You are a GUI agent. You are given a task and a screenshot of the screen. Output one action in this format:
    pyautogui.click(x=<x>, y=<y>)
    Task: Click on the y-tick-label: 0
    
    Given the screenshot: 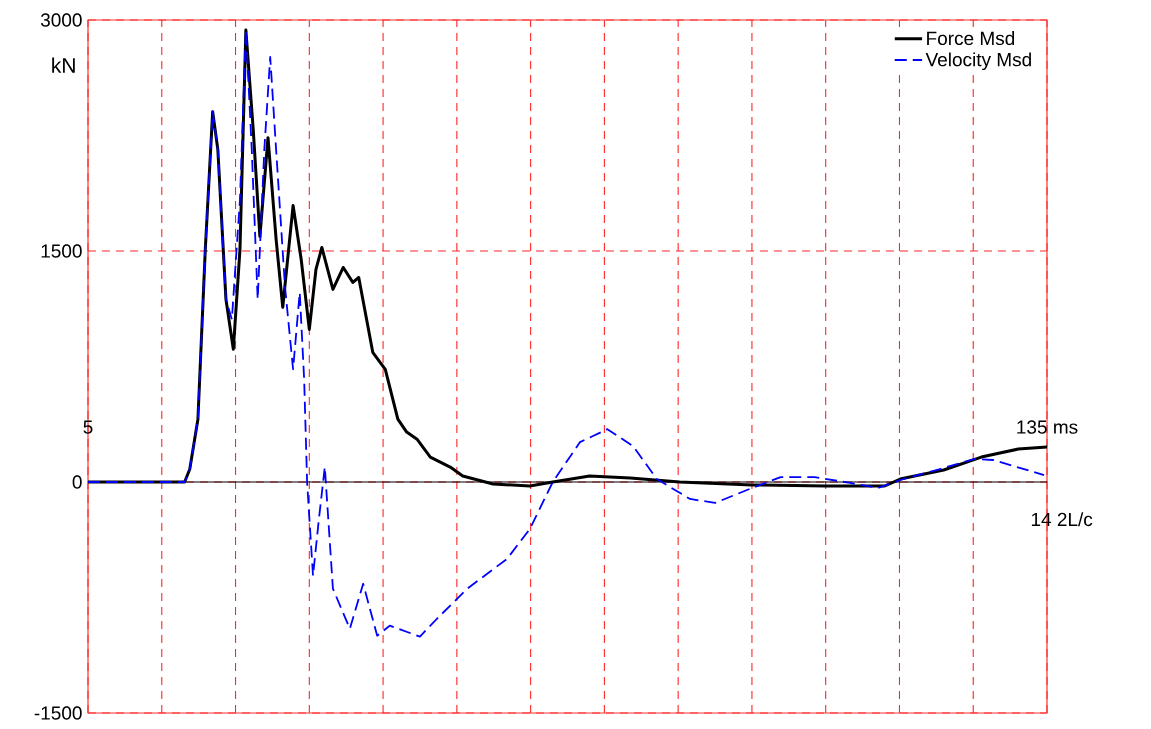 What is the action you would take?
    pyautogui.click(x=77, y=482)
    